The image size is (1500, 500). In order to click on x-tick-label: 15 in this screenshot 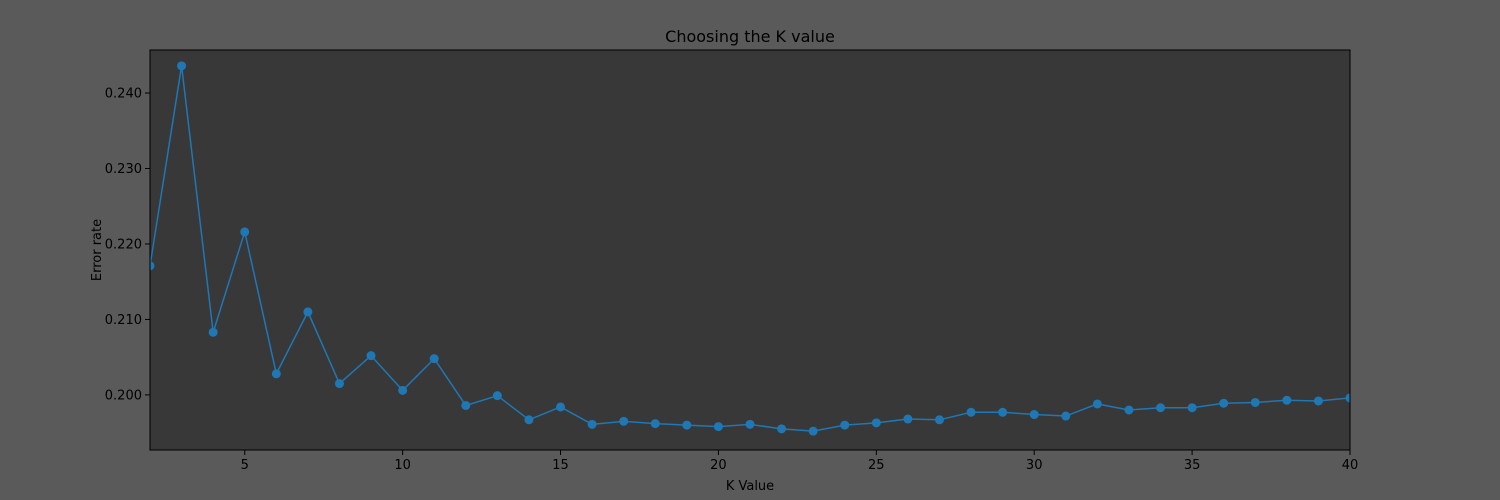, I will do `click(560, 465)`.